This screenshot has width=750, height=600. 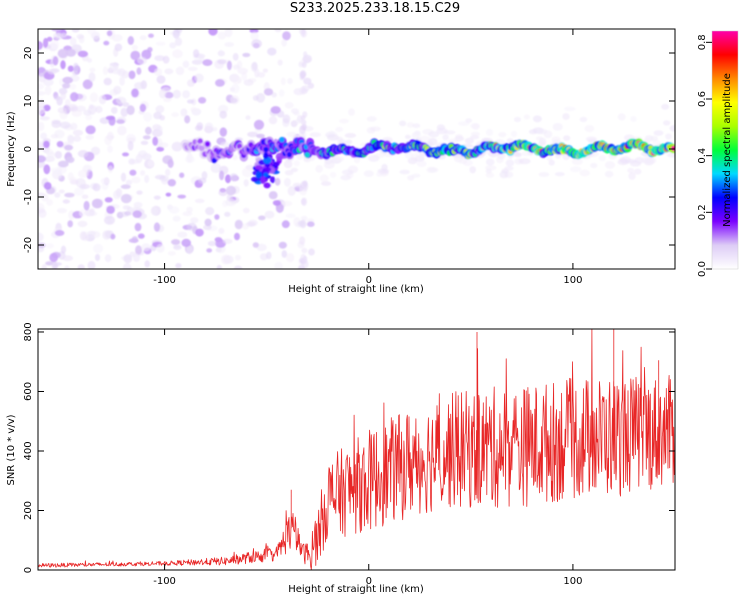 What do you see at coordinates (28, 53) in the screenshot?
I see `spectrogram-ytick-label: 20` at bounding box center [28, 53].